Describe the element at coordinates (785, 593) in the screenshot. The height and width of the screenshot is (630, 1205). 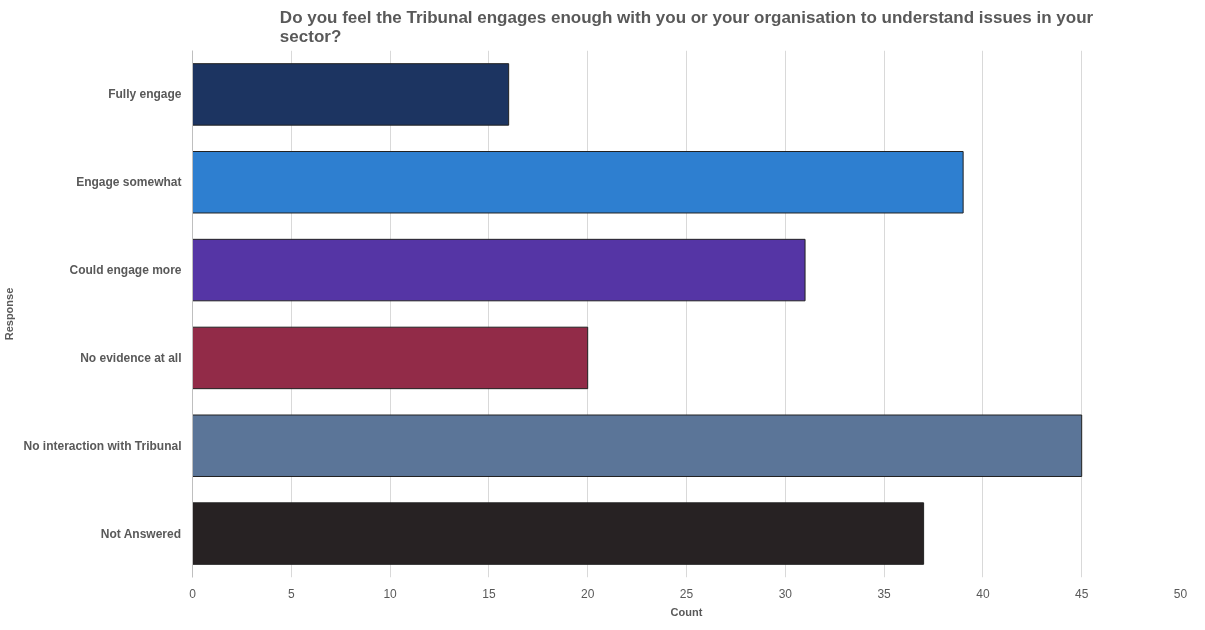
I see `x-tick-label: 30` at that location.